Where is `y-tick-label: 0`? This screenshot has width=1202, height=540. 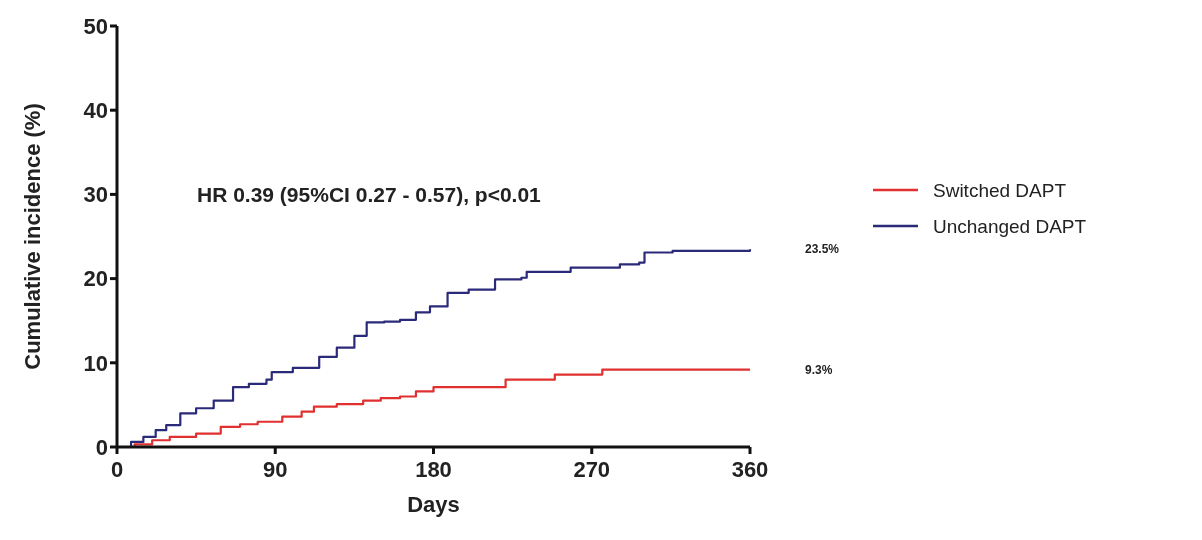 y-tick-label: 0 is located at coordinates (101, 447).